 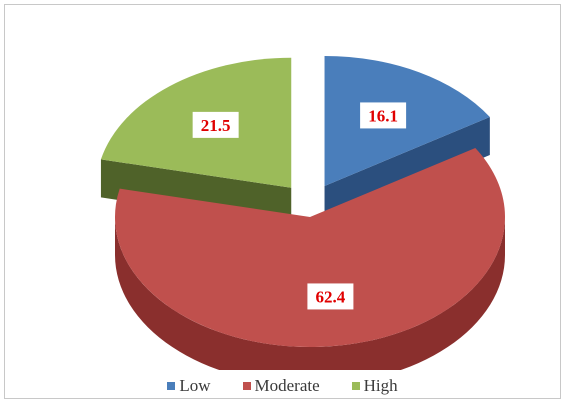 I want to click on legend-item-moderate: Moderate, so click(x=281, y=386).